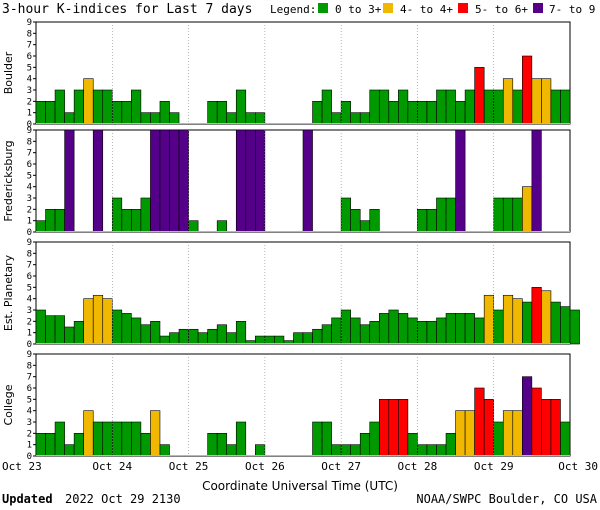 This screenshot has height=510, width=600. I want to click on legend-swatch-purple, so click(538, 8).